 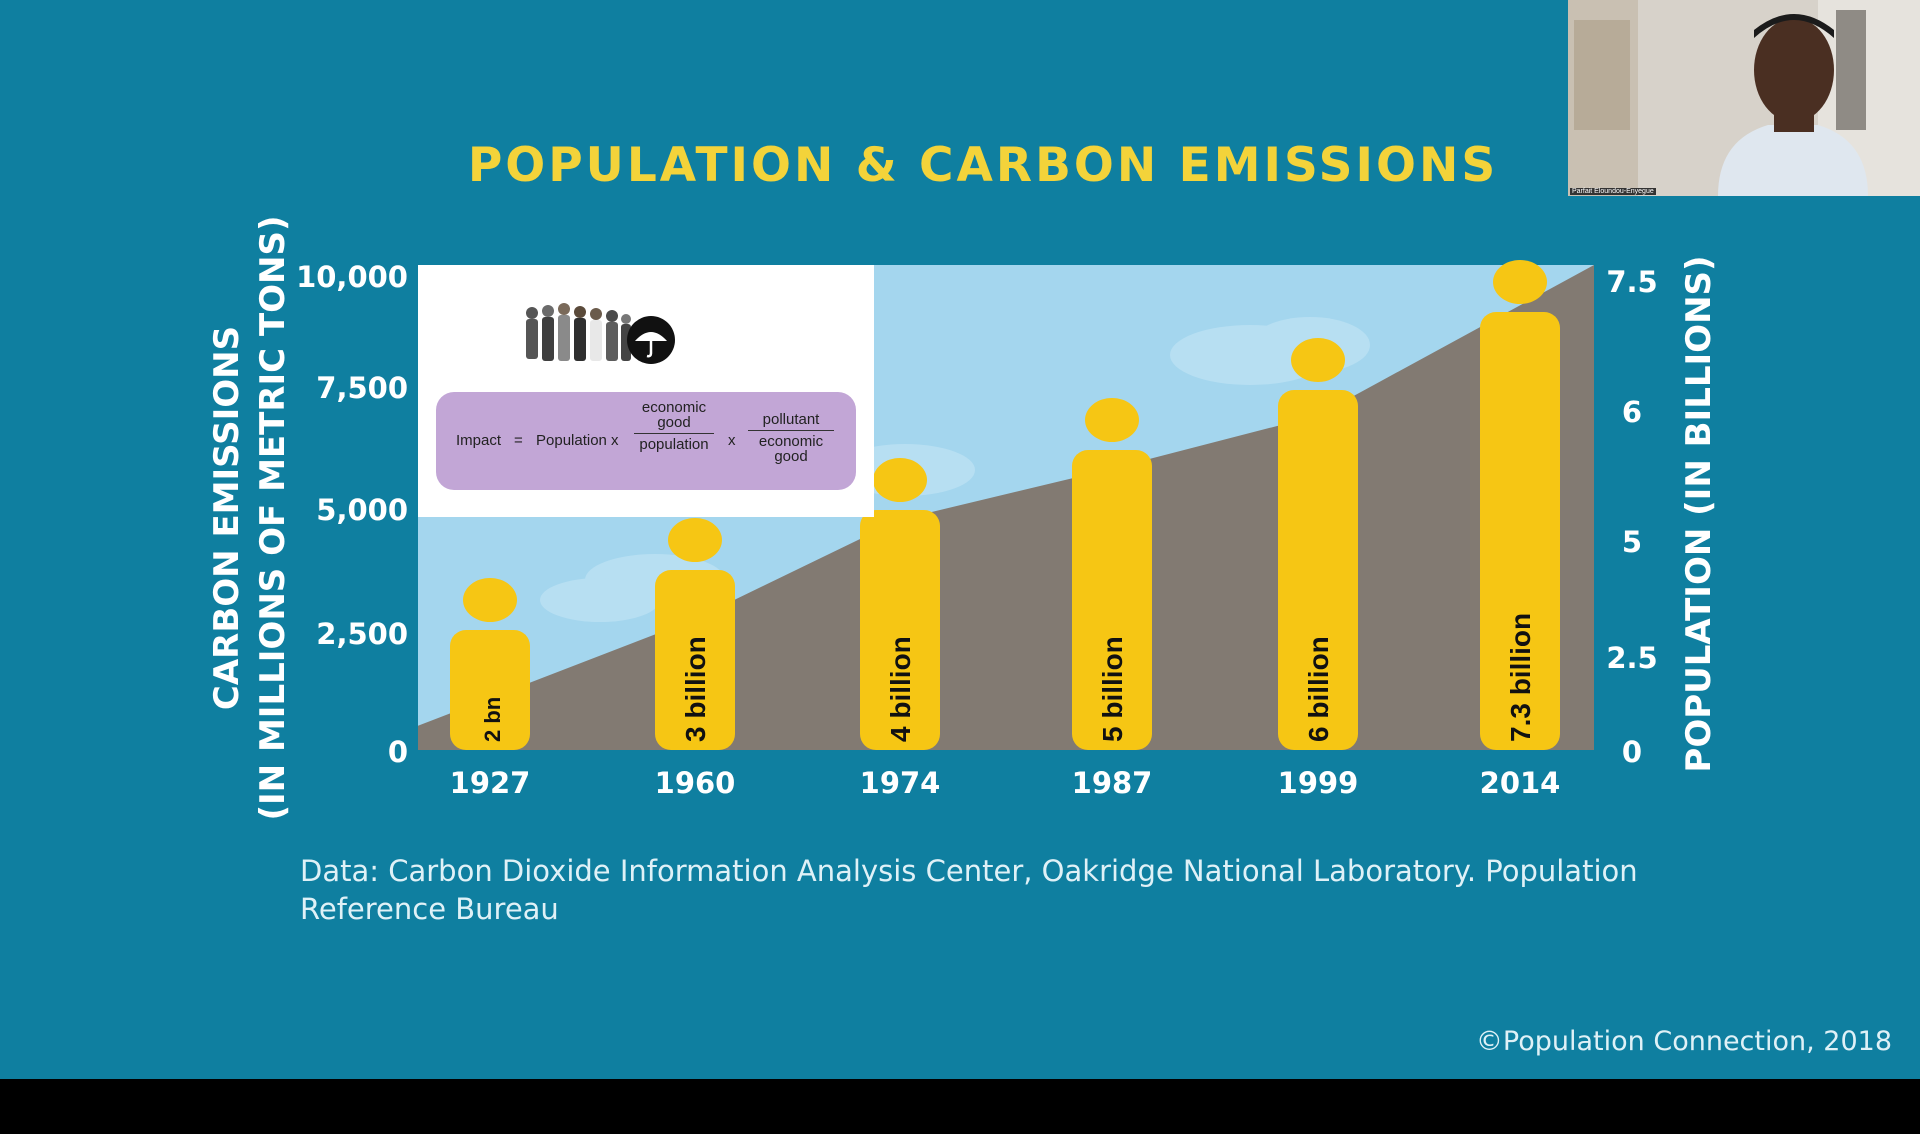 What do you see at coordinates (577, 440) in the screenshot?
I see `formula-population: Population x` at bounding box center [577, 440].